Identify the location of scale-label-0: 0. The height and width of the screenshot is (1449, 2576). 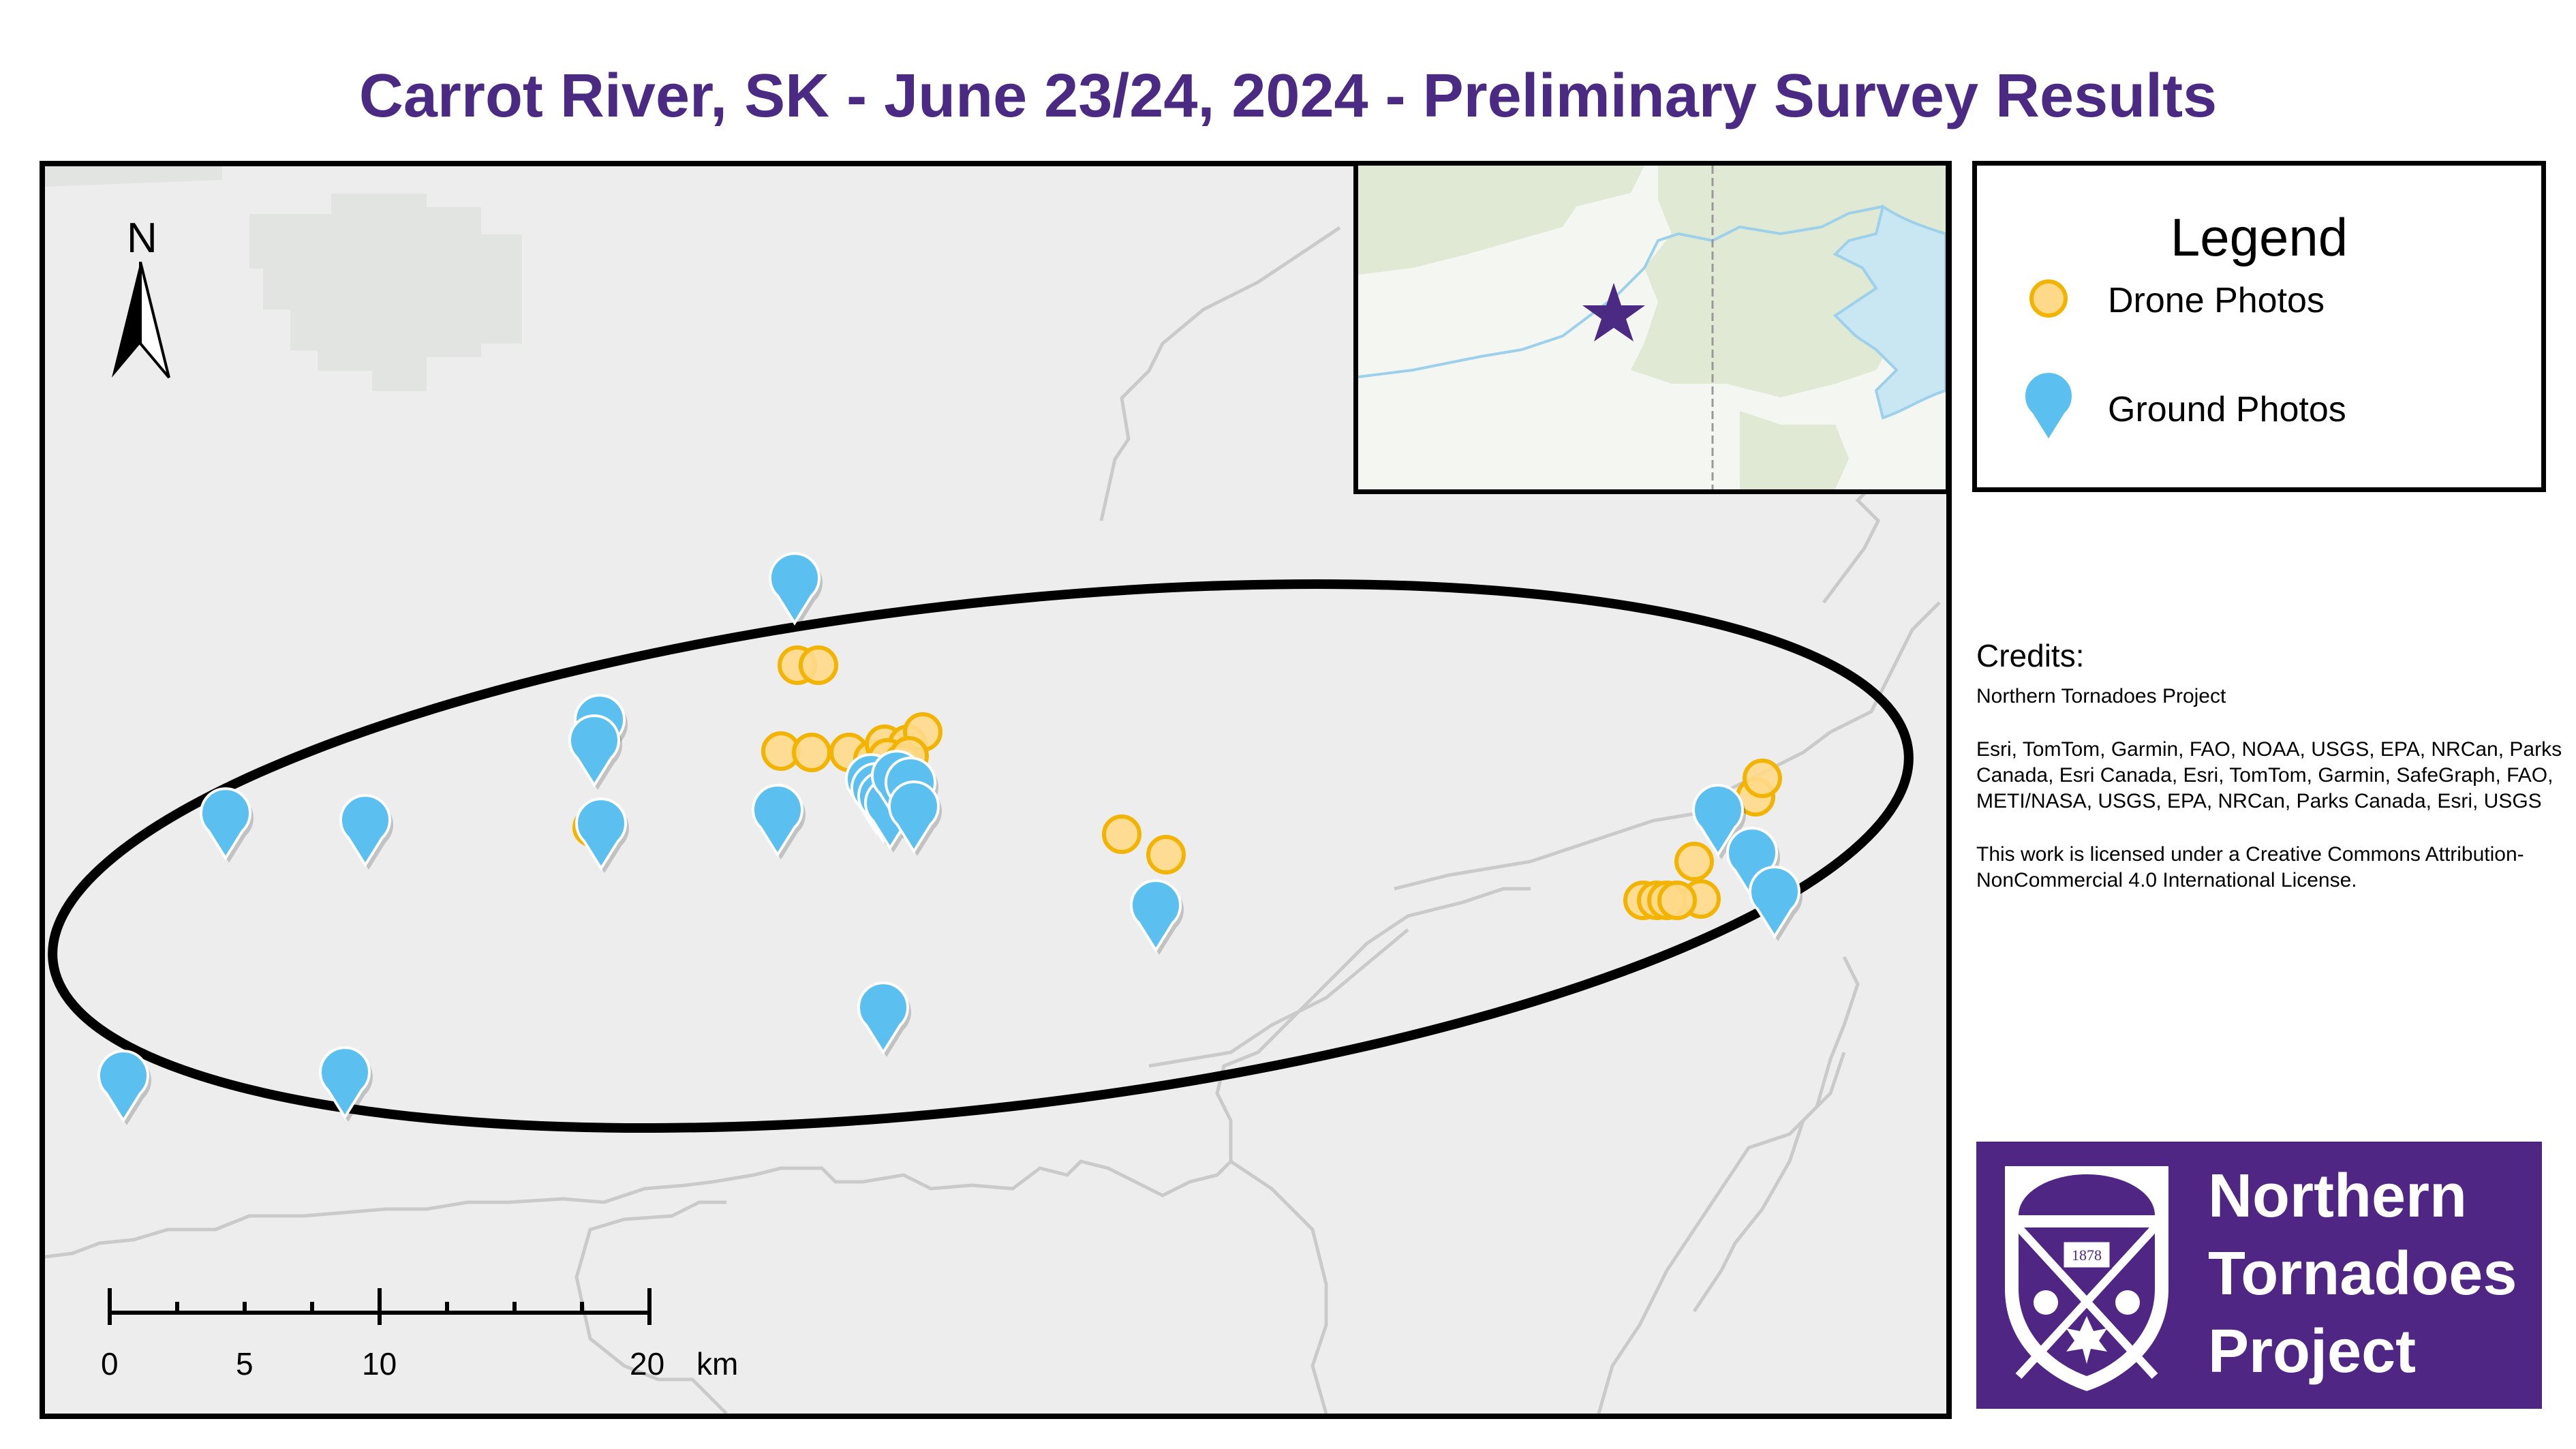
(110, 1364).